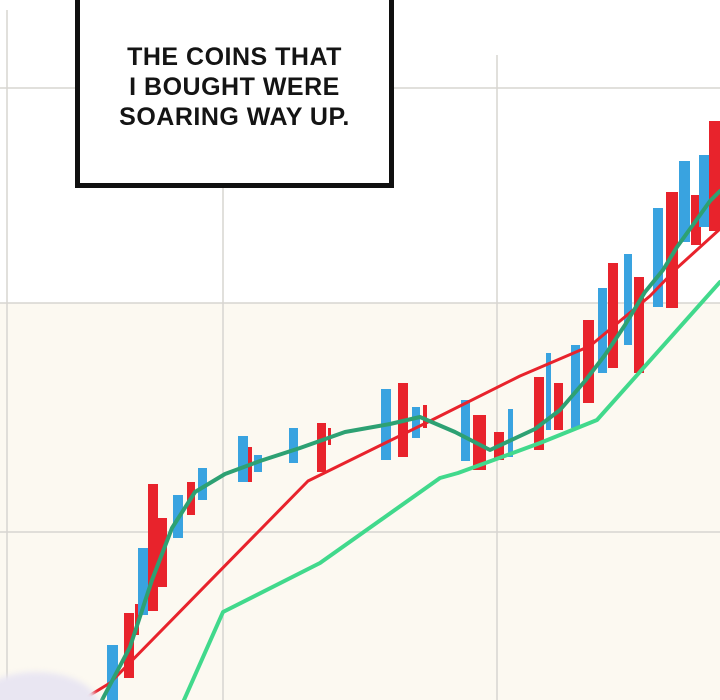  I want to click on speech-line: I BOUGHT WERE, so click(234, 87).